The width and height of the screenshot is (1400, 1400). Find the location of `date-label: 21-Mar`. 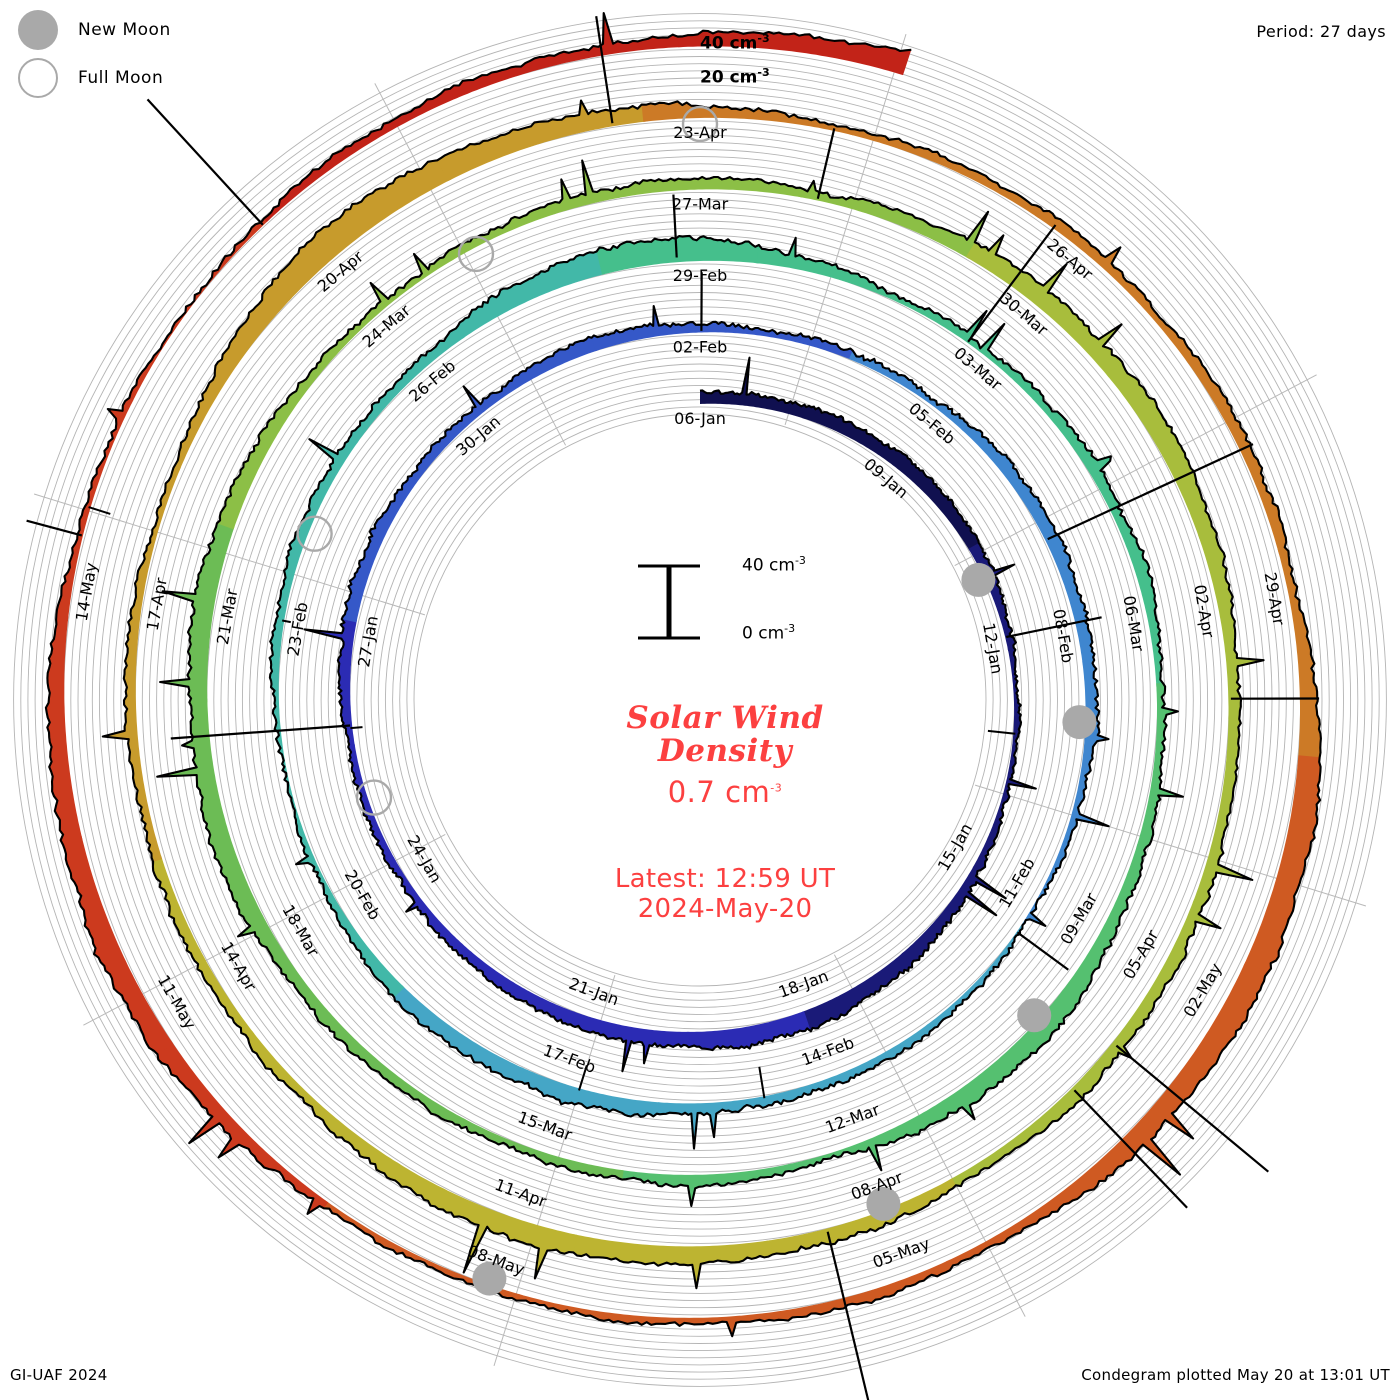

date-label: 21-Mar is located at coordinates (227, 616).